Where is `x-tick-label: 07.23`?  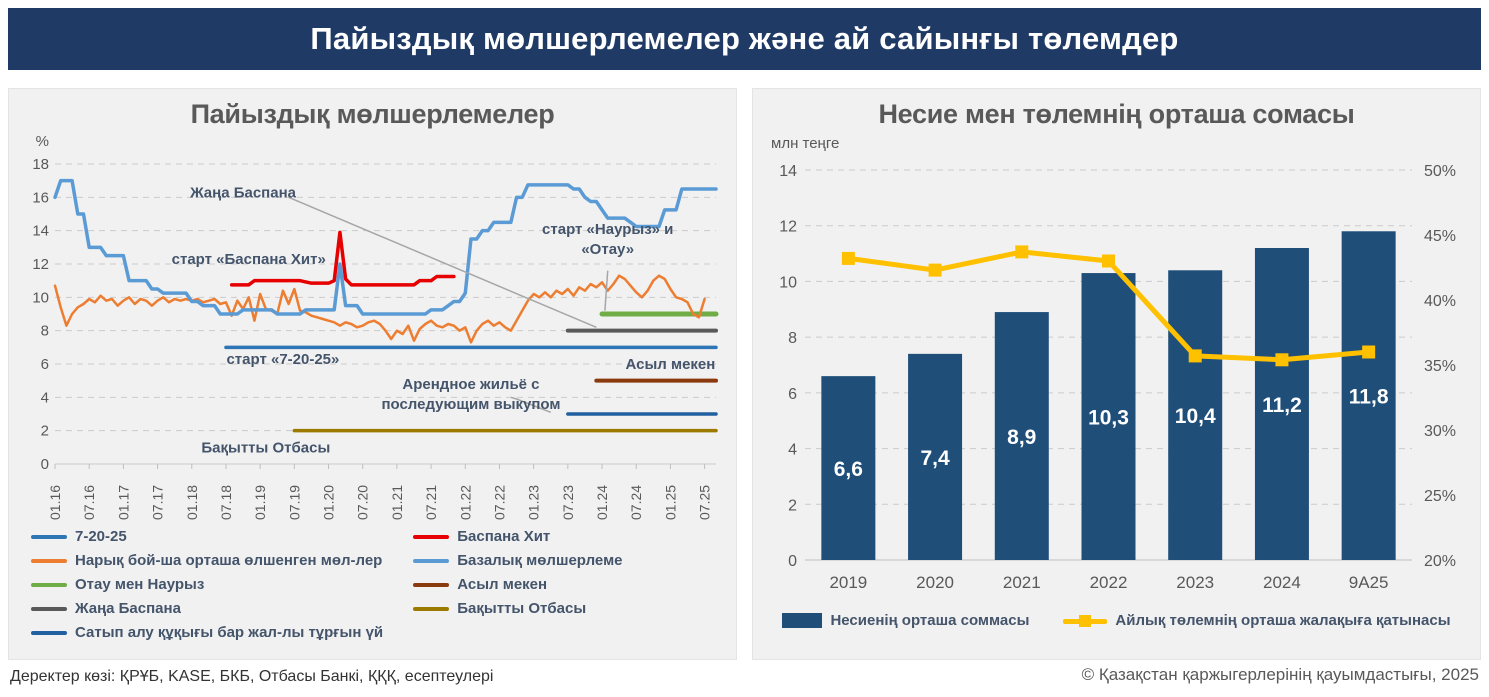
x-tick-label: 07.23 is located at coordinates (568, 502).